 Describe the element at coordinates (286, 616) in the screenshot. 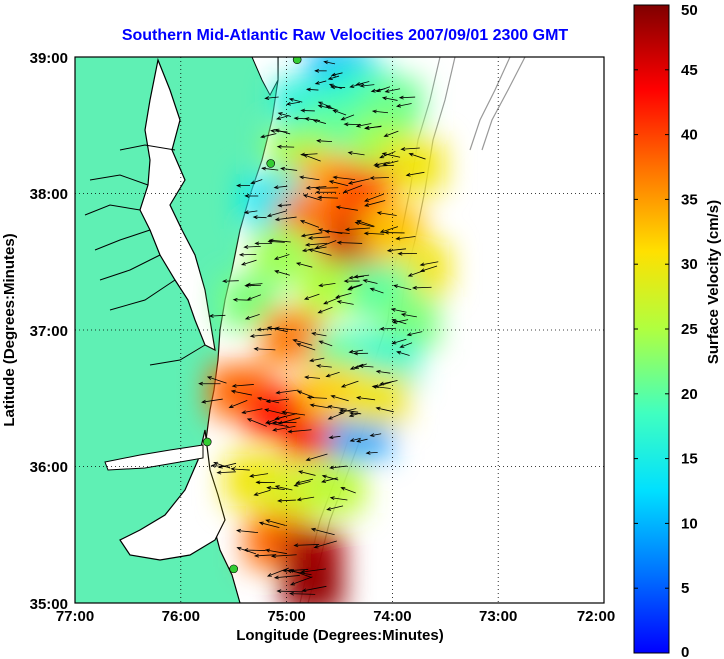

I see `x-tick-label: 75:00` at that location.